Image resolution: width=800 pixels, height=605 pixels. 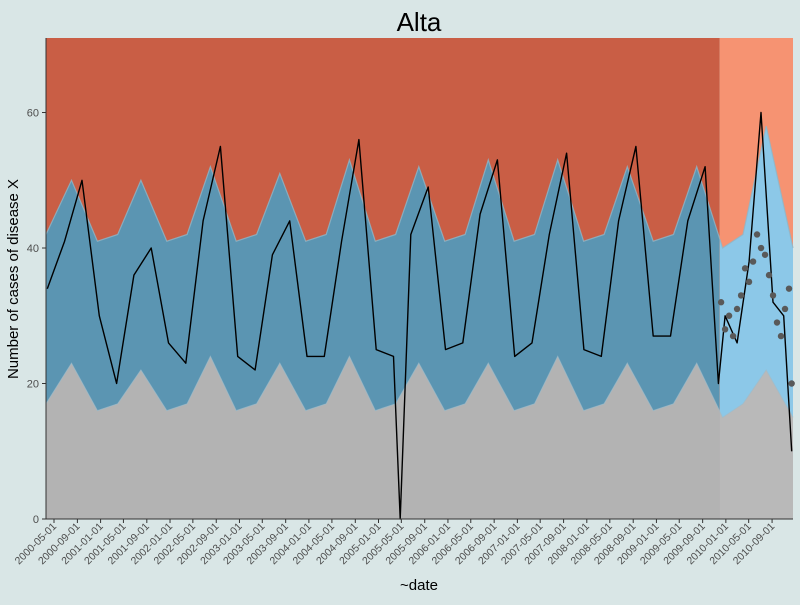 What do you see at coordinates (419, 585) in the screenshot?
I see `x-axis-label: ~date` at bounding box center [419, 585].